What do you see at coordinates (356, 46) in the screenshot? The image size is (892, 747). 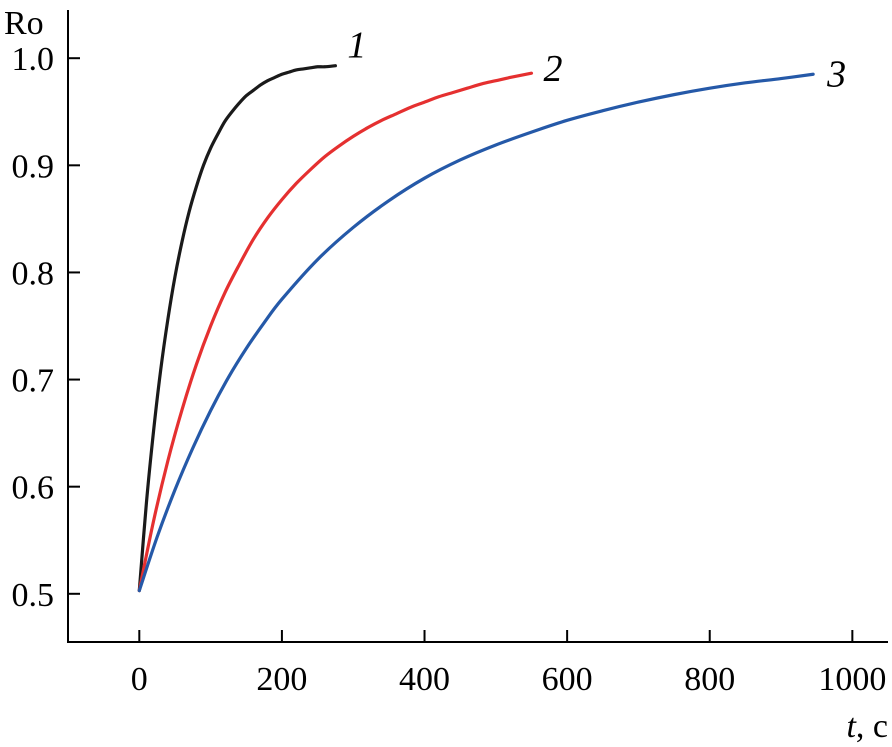 I see `series-label-1: 1` at bounding box center [356, 46].